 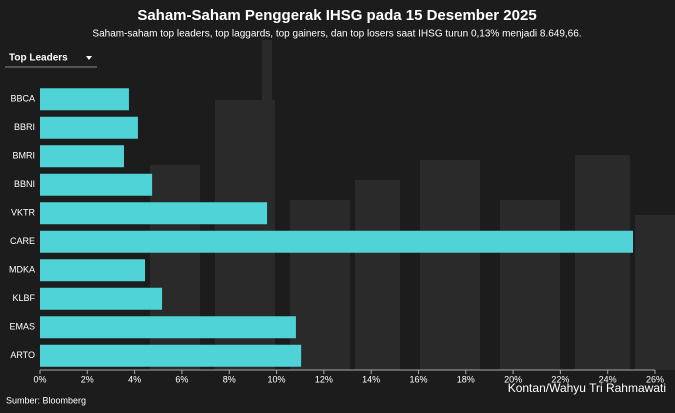 I want to click on x-tick-label: 8%, so click(x=229, y=379).